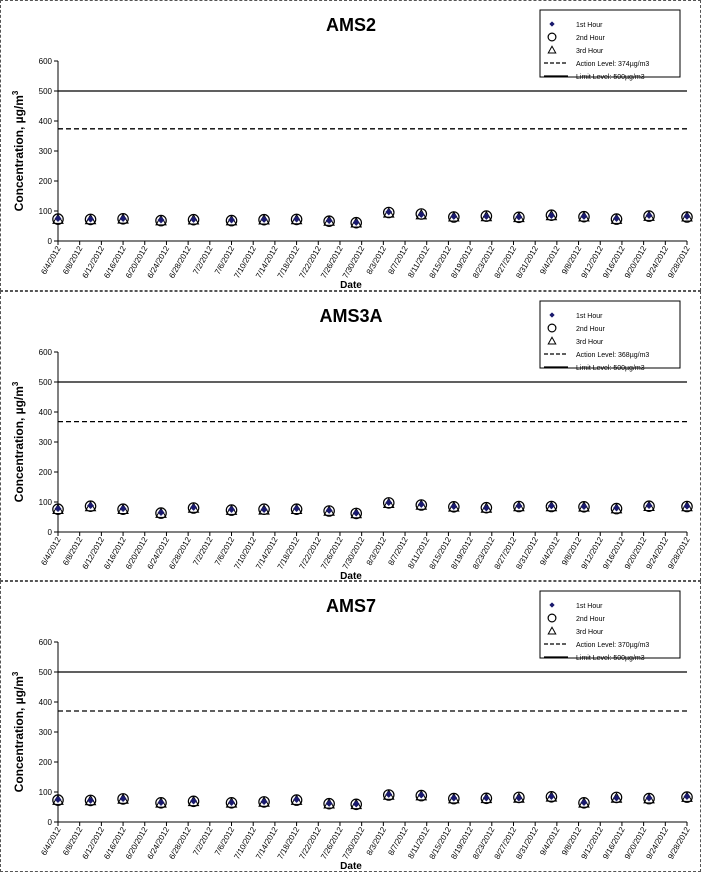 The image size is (702, 873). Describe the element at coordinates (180, 553) in the screenshot. I see `x-tick-label: 6/28/2012` at that location.